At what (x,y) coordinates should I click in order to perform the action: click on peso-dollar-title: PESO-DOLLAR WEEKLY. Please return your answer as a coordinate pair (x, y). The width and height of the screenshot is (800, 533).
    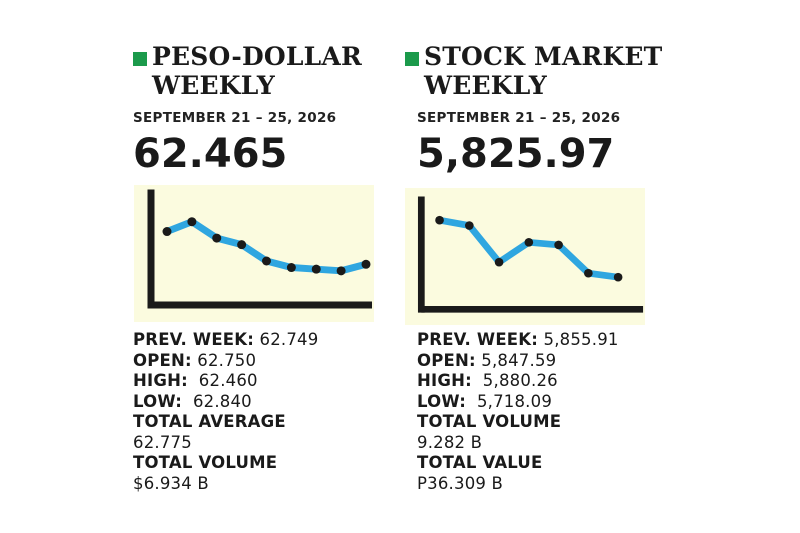
    Looking at the image, I should click on (257, 71).